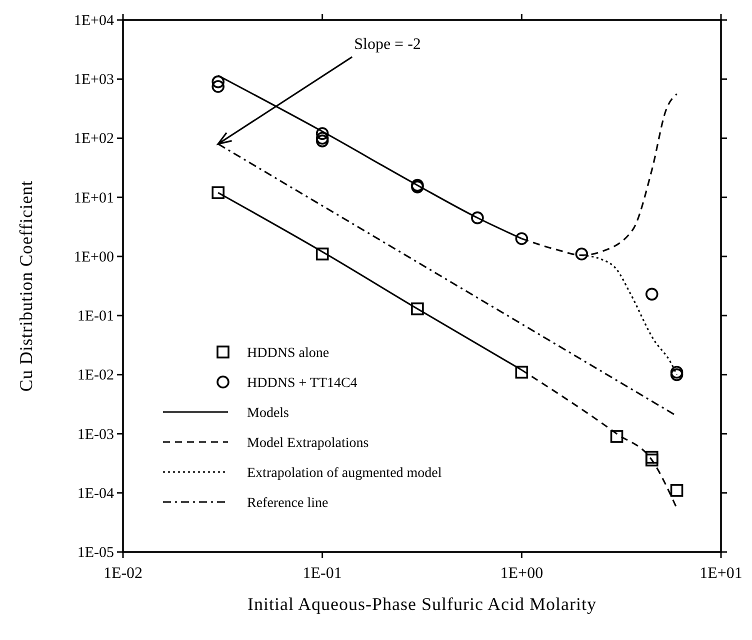 The height and width of the screenshot is (640, 752). I want to click on y-tick-label: 1E+01, so click(94, 198).